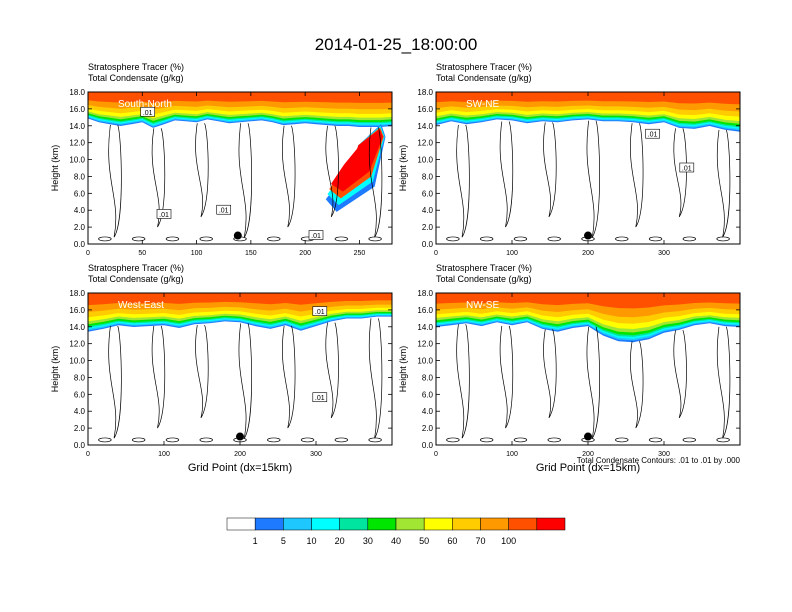  I want to click on x-tick-label: 250, so click(360, 253).